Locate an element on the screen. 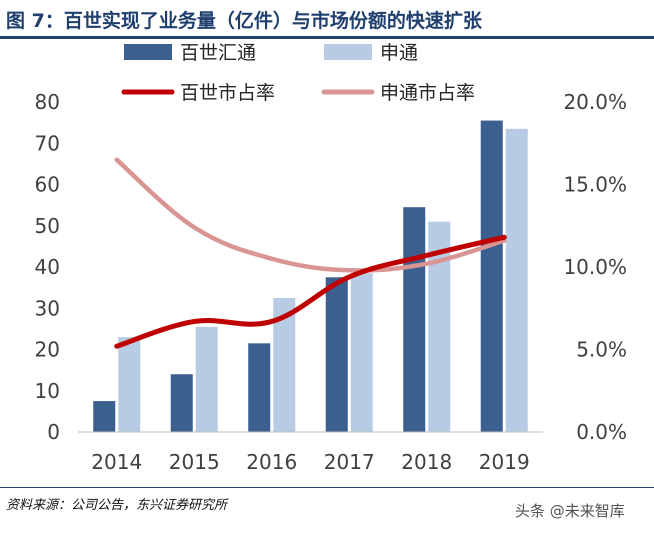 Image resolution: width=654 pixels, height=534 pixels. x-tick-label: 2019 is located at coordinates (504, 462).